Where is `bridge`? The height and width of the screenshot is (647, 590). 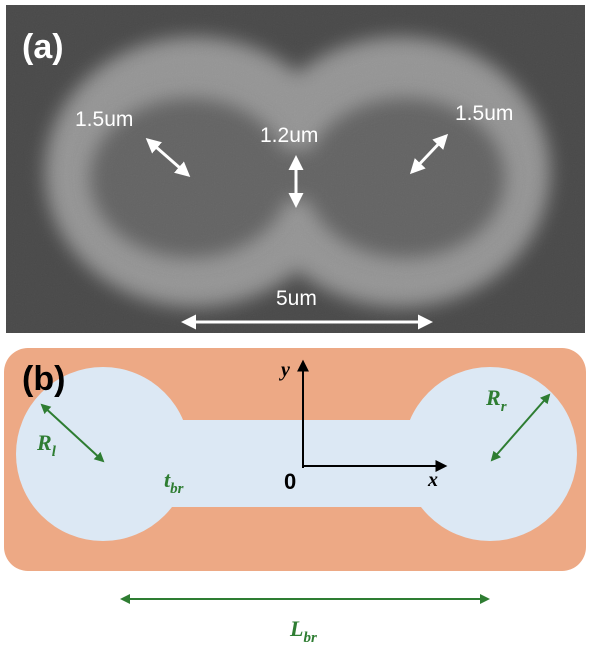
bridge is located at coordinates (300, 463).